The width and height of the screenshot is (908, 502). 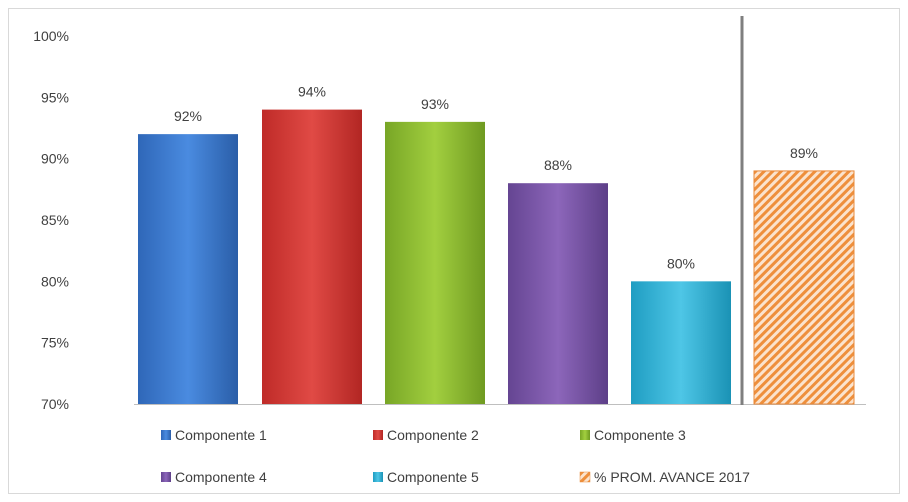 I want to click on legend-label-1: Componente 1, so click(x=221, y=435).